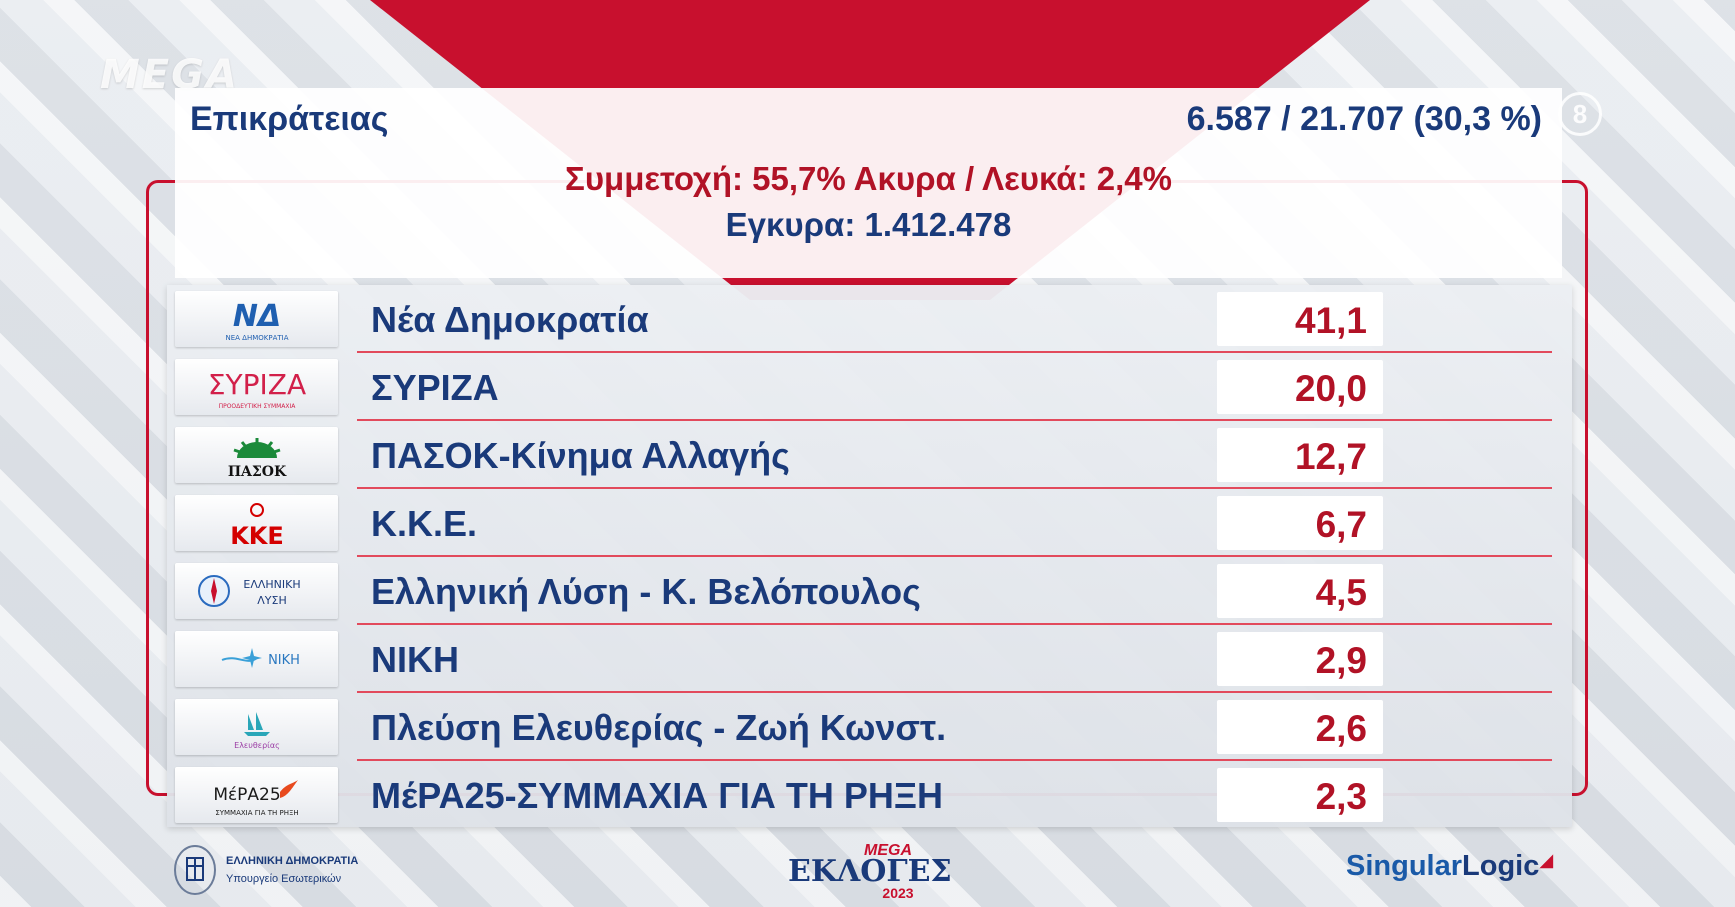  I want to click on value-box: 4,5, so click(1300, 591).